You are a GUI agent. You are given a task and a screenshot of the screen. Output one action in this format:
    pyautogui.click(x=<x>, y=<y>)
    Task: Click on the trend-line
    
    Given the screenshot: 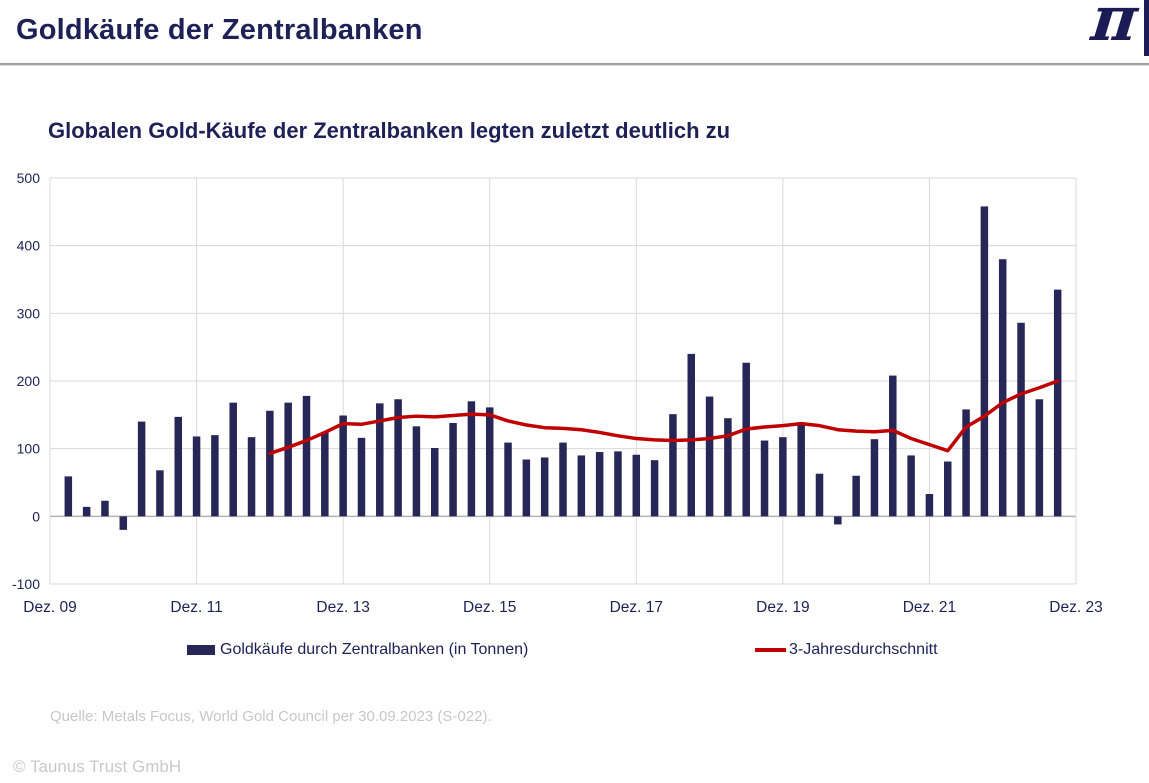 What is the action you would take?
    pyautogui.click(x=664, y=417)
    